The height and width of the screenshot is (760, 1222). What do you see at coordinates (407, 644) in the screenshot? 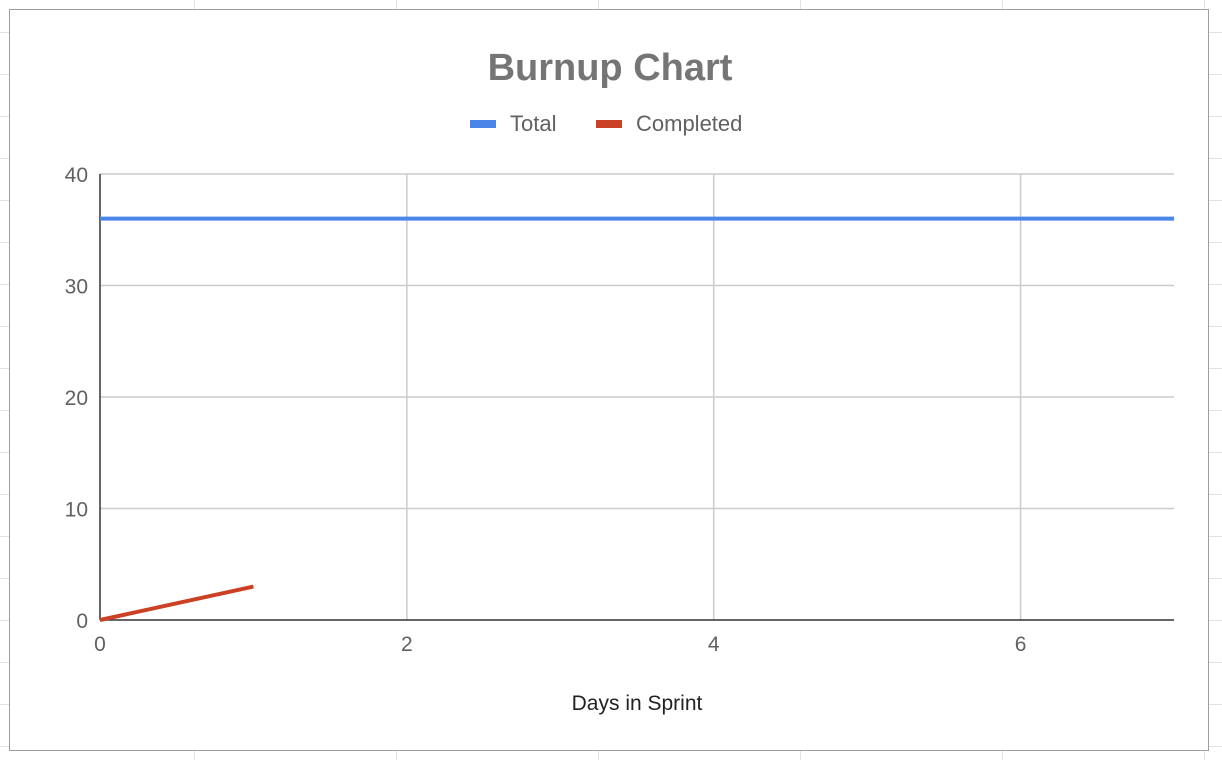
I see `x-tick-label: 2` at bounding box center [407, 644].